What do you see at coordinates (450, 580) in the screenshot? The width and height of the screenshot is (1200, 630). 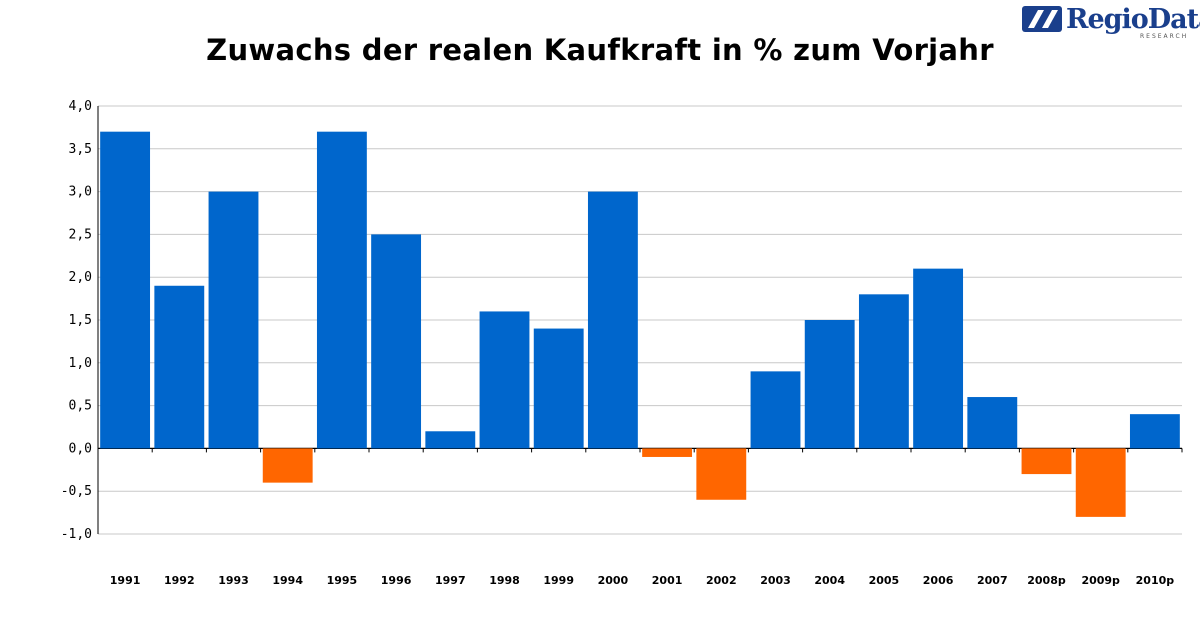 I see `x-tick-label: 1997` at bounding box center [450, 580].